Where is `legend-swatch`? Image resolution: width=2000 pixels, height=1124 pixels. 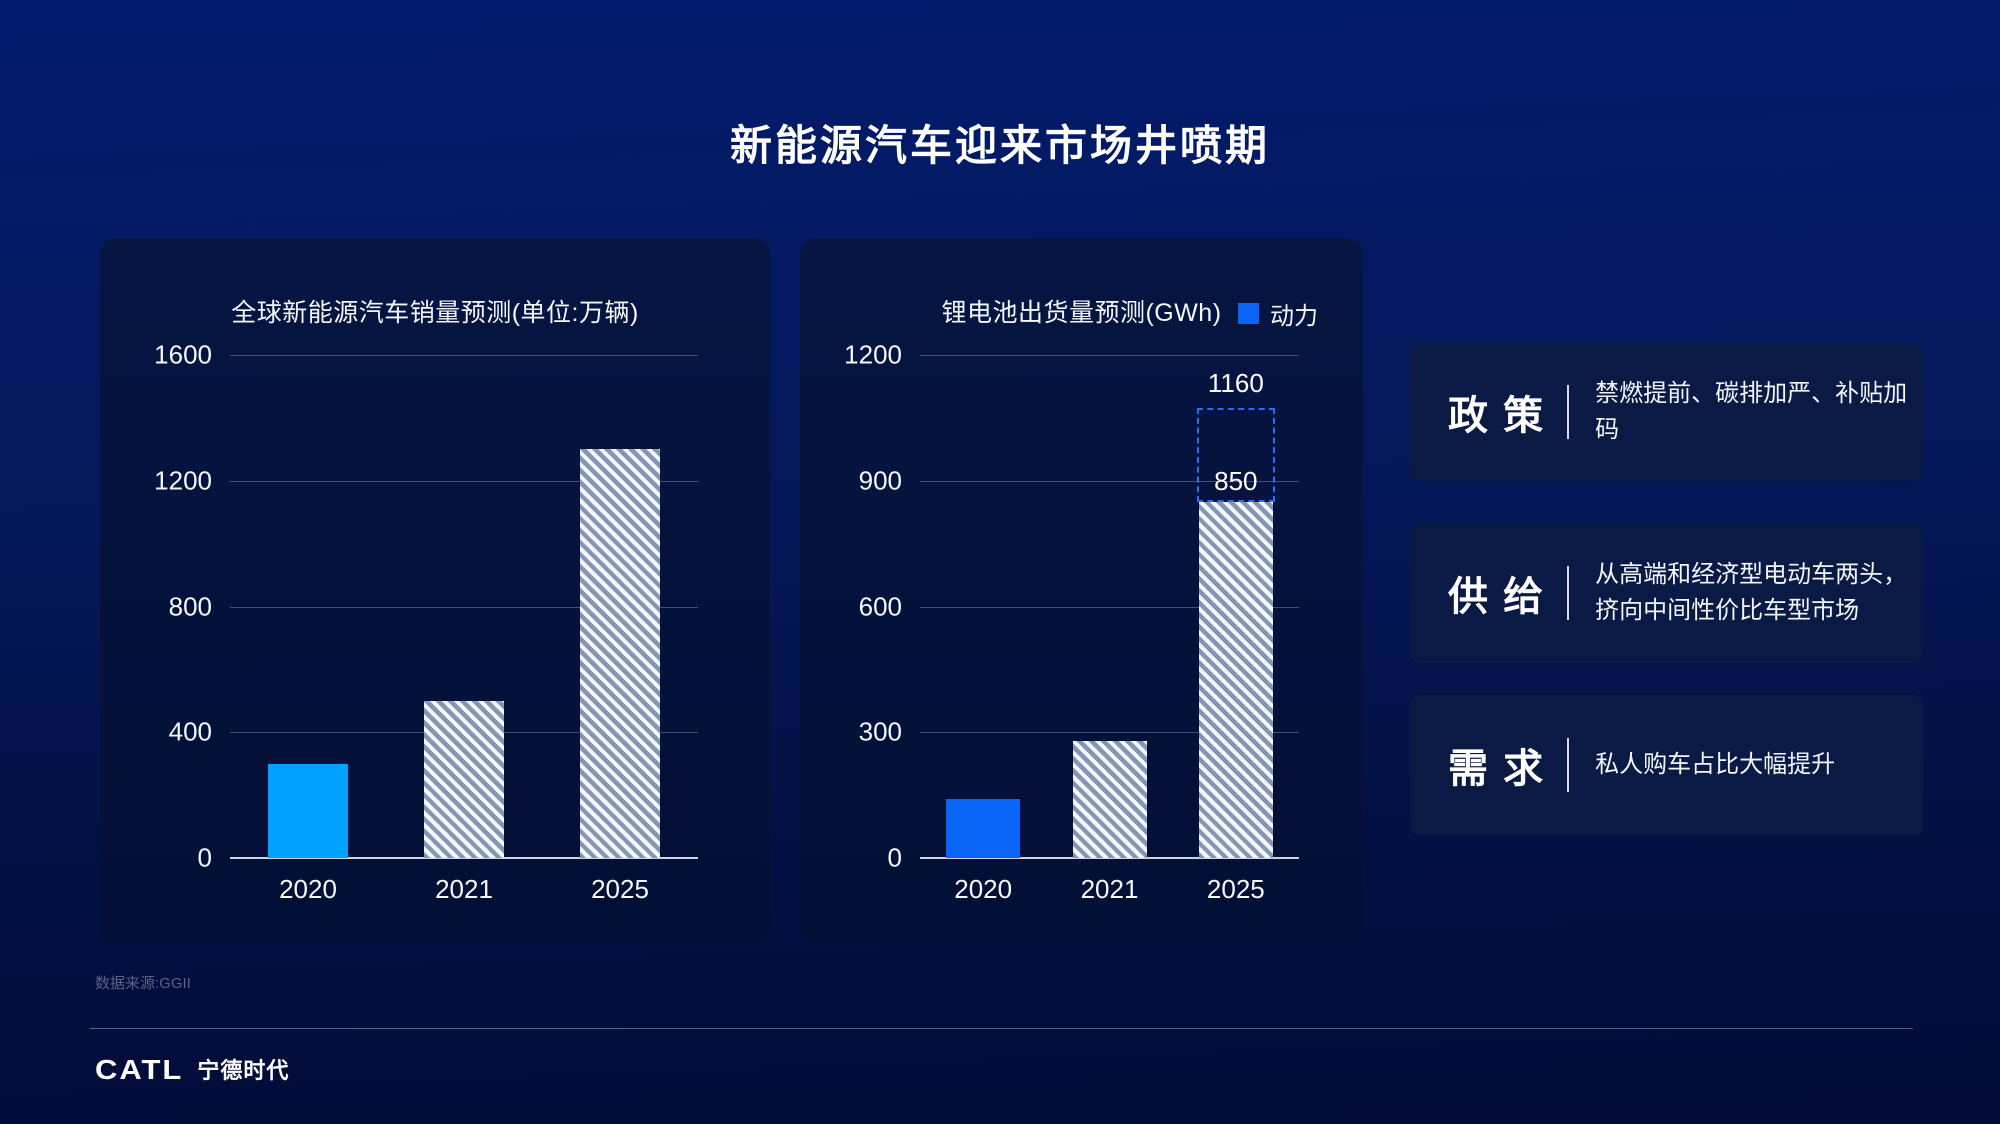
legend-swatch is located at coordinates (1248, 313).